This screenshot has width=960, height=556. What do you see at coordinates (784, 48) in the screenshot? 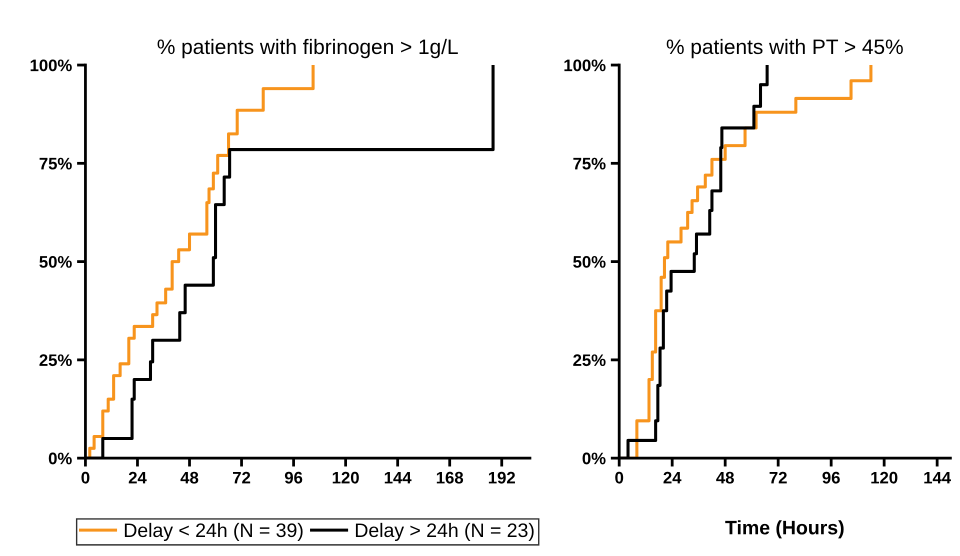
I see `chart-title: % patients with PT > 45%` at bounding box center [784, 48].